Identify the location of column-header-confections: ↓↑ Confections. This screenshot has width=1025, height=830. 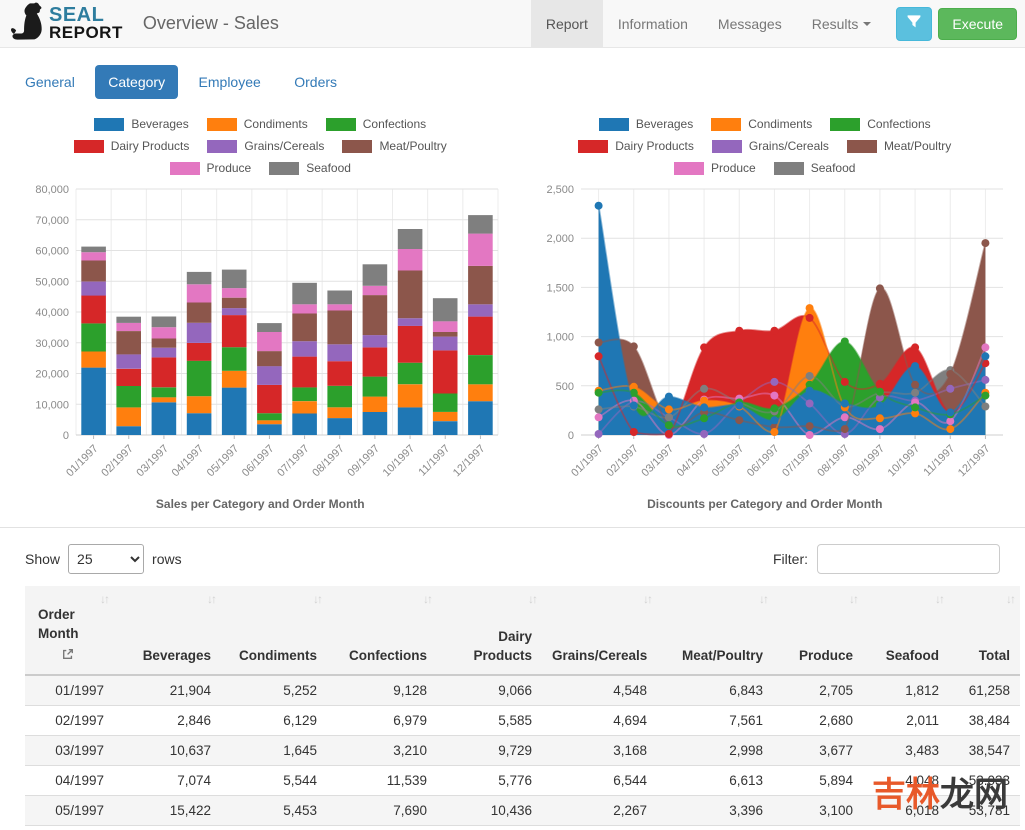
(382, 631).